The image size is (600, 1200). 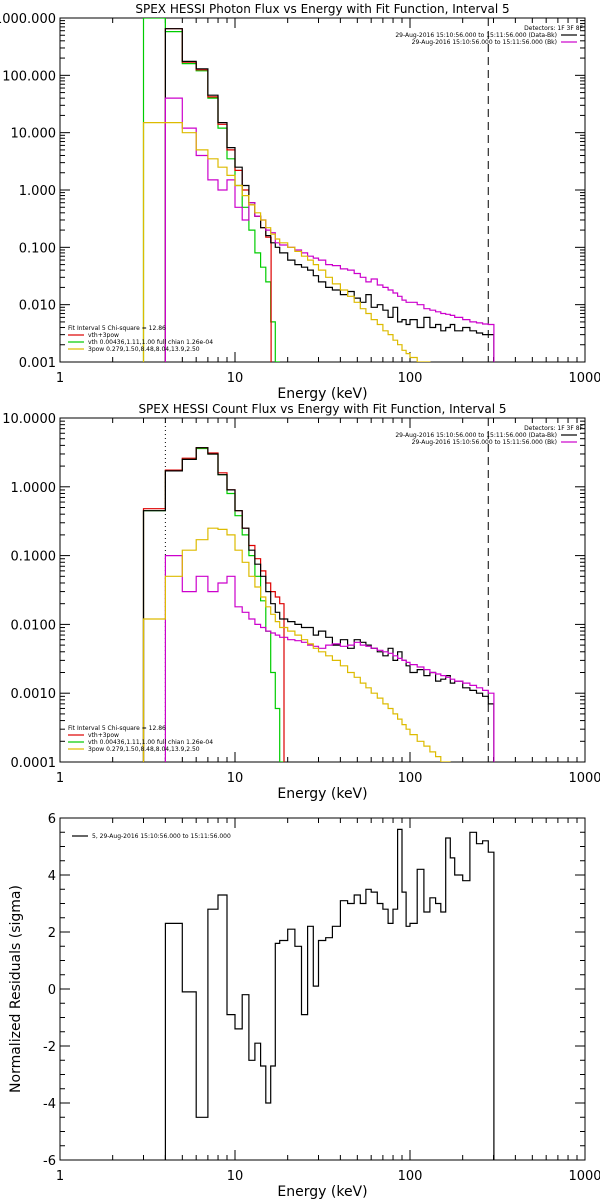 What do you see at coordinates (52, 990) in the screenshot?
I see `y-tick-label: 0` at bounding box center [52, 990].